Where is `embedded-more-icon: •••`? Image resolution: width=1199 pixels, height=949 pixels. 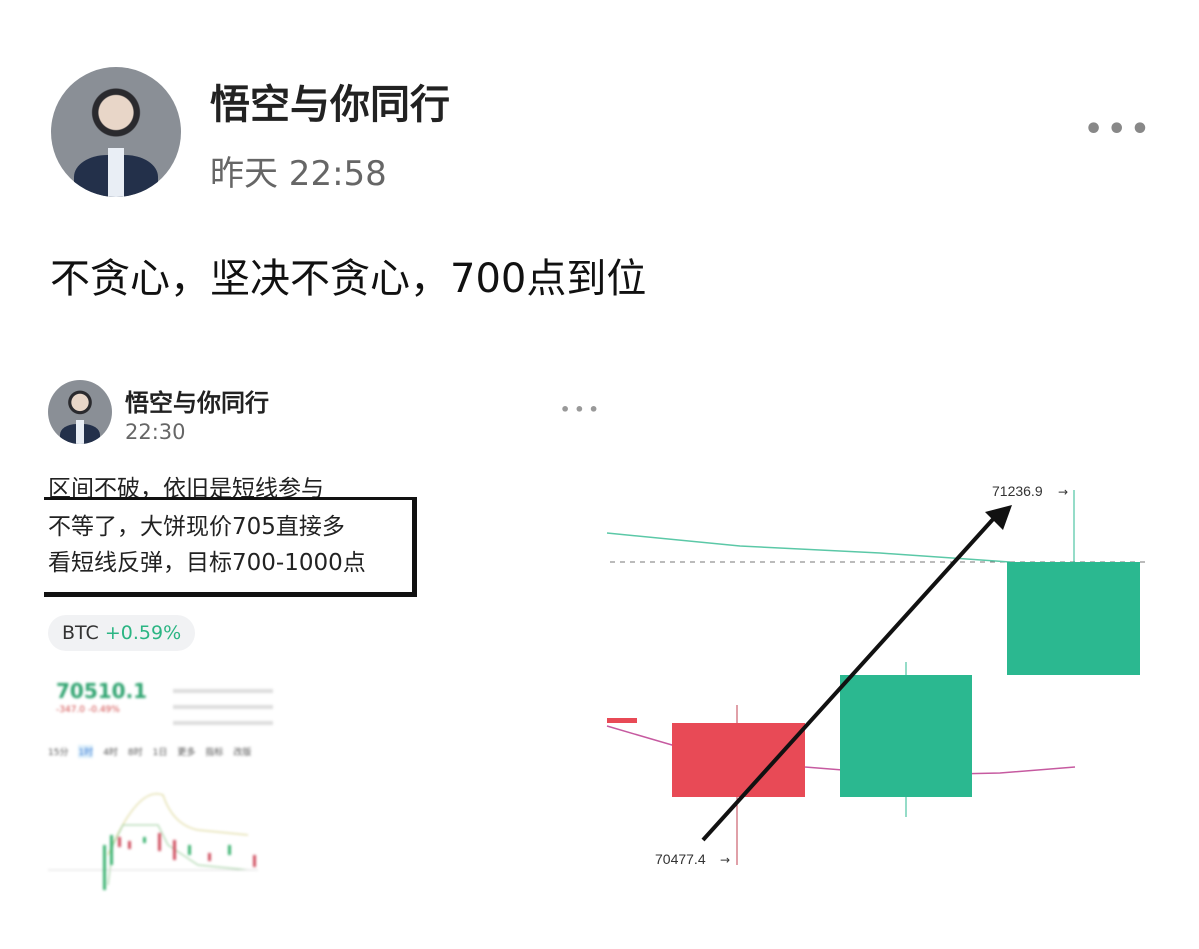 embedded-more-icon: ••• is located at coordinates (581, 409).